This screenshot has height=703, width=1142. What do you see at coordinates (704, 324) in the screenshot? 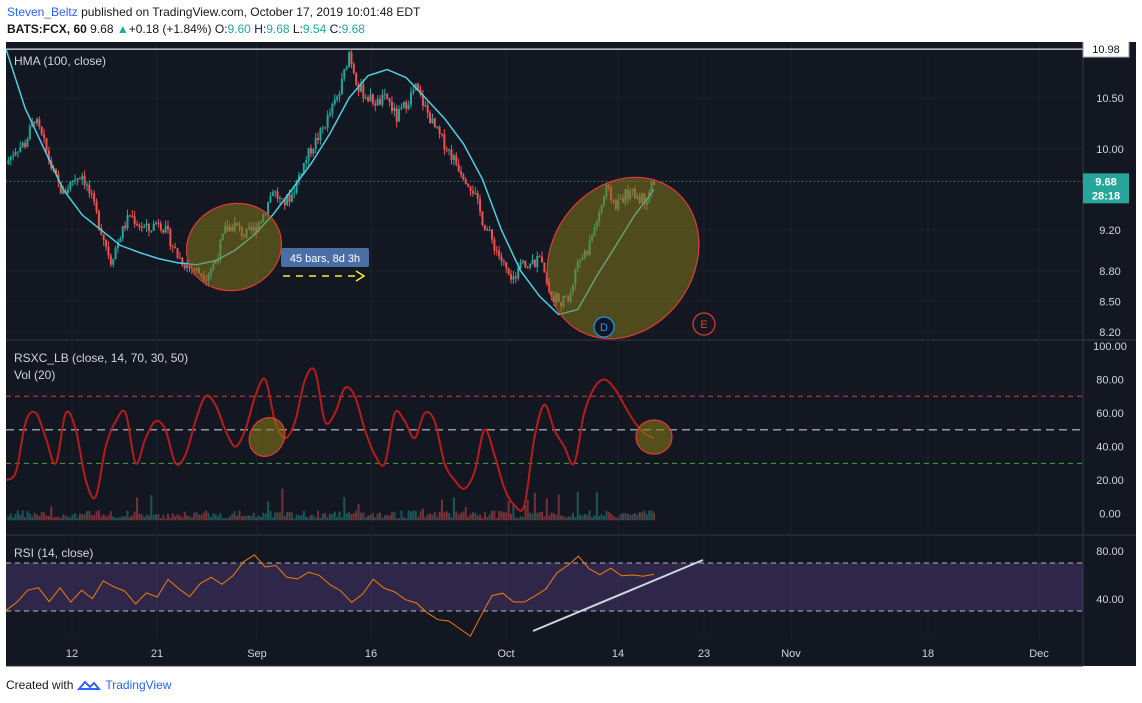
I see `marker-e-circle` at bounding box center [704, 324].